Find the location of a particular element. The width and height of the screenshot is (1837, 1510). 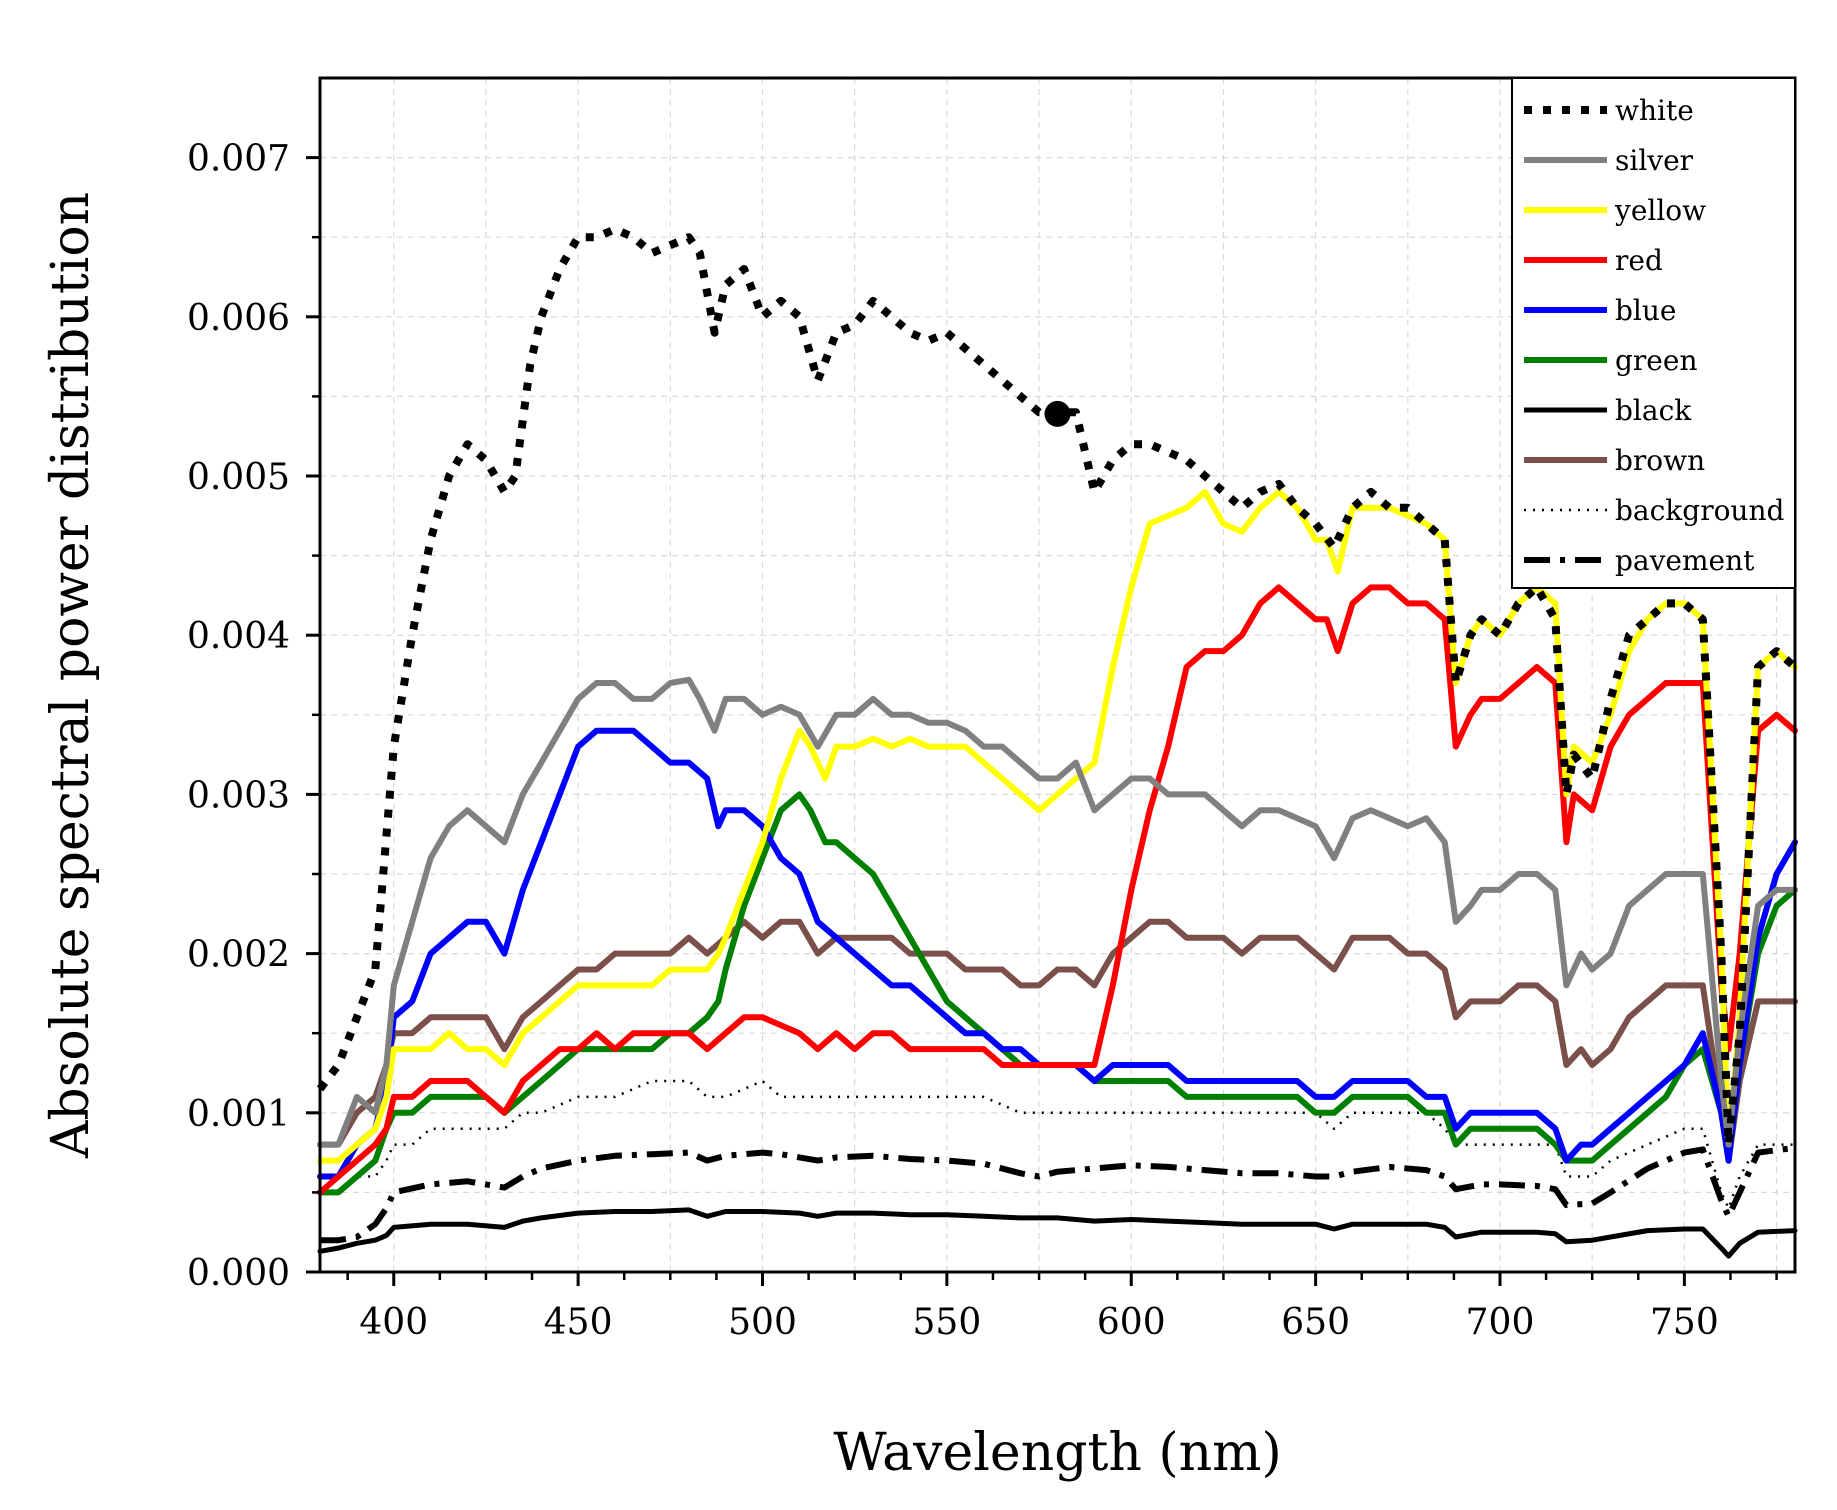

x-tick-label: 400 is located at coordinates (393, 1322).